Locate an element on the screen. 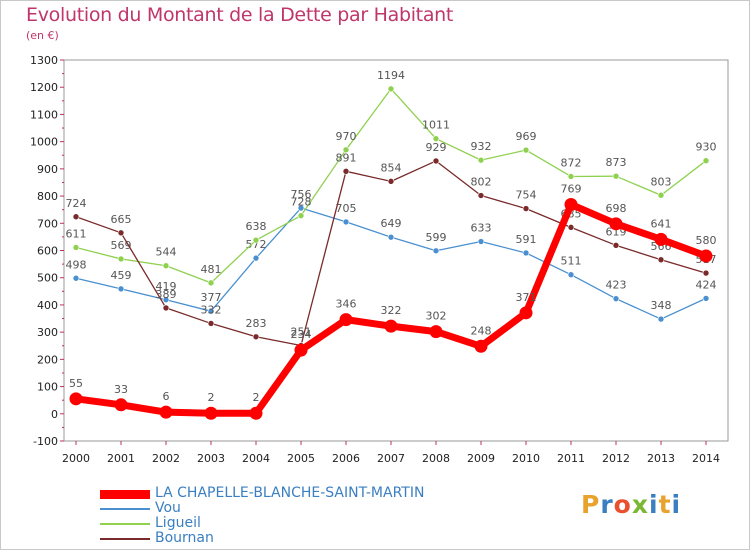 The height and width of the screenshot is (550, 750). data-label: 698 is located at coordinates (616, 208).